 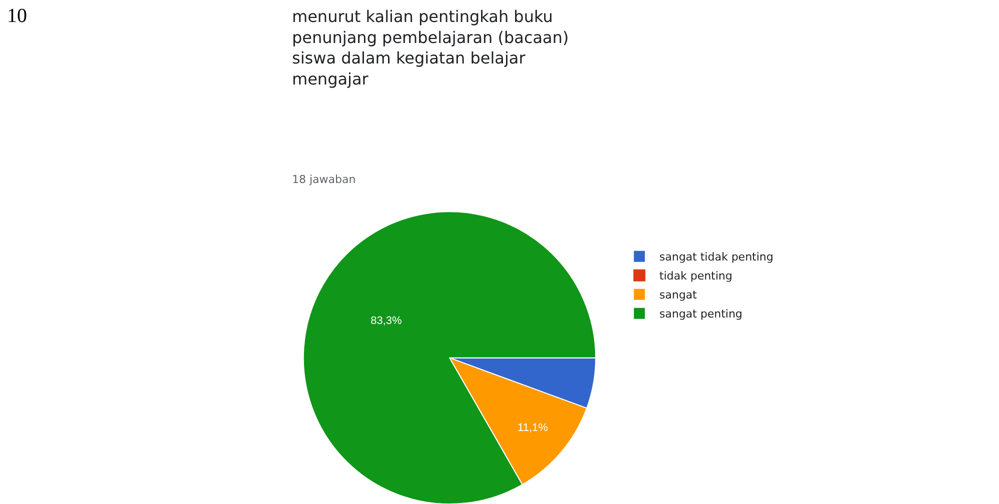 I want to click on data-label: 83,3%, so click(x=386, y=321).